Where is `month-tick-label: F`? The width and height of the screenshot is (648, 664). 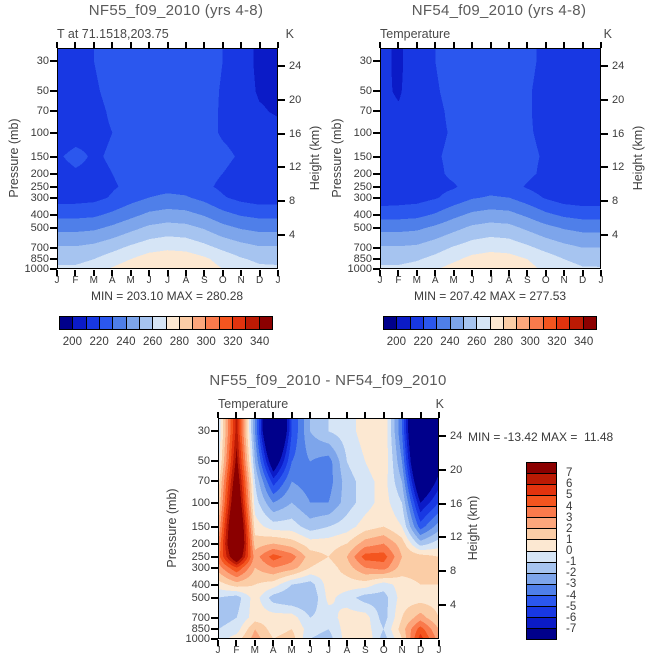 month-tick-label: F is located at coordinates (398, 280).